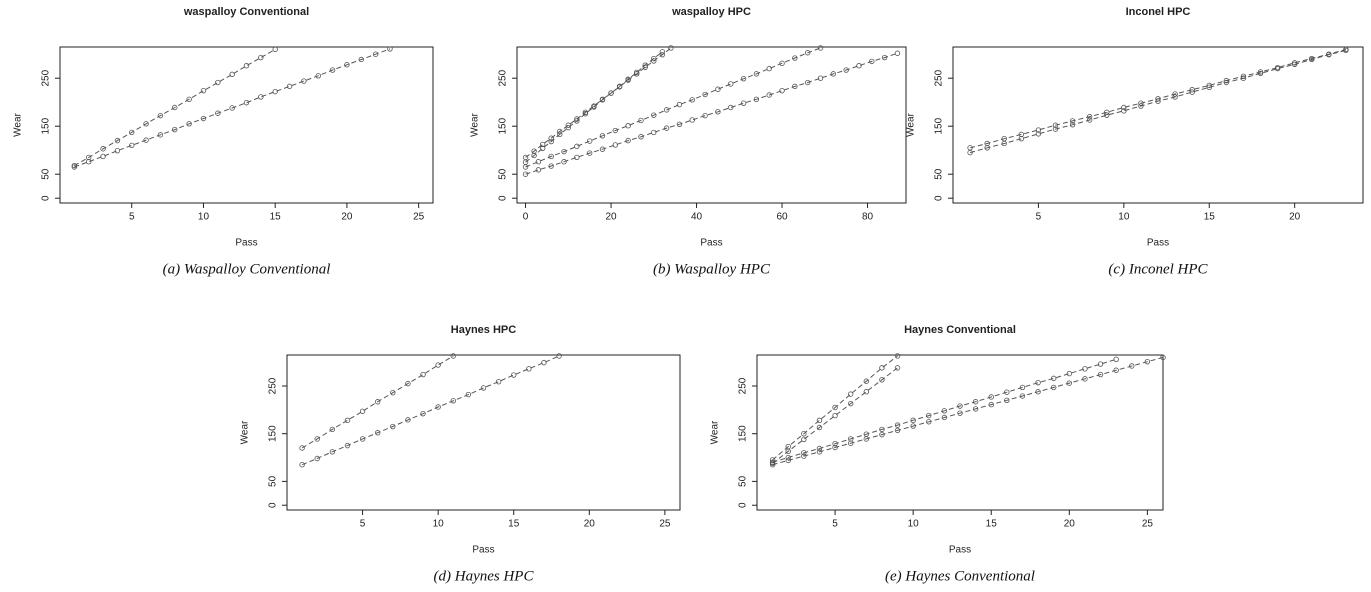 The height and width of the screenshot is (592, 1371). Describe the element at coordinates (247, 269) in the screenshot. I see `caption: (a) Waspalloy Conventional` at that location.